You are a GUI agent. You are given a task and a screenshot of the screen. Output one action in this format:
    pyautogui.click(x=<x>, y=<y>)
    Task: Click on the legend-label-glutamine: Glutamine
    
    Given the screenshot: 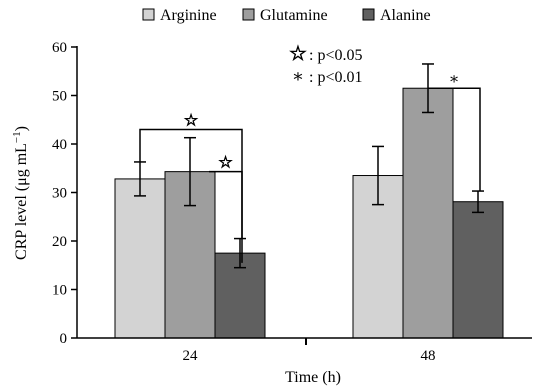 What is the action you would take?
    pyautogui.click(x=294, y=15)
    